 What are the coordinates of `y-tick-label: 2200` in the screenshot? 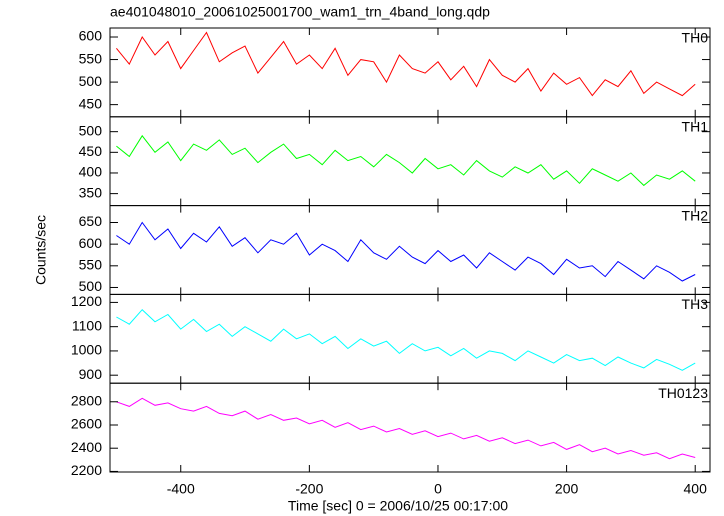 It's located at (86, 470).